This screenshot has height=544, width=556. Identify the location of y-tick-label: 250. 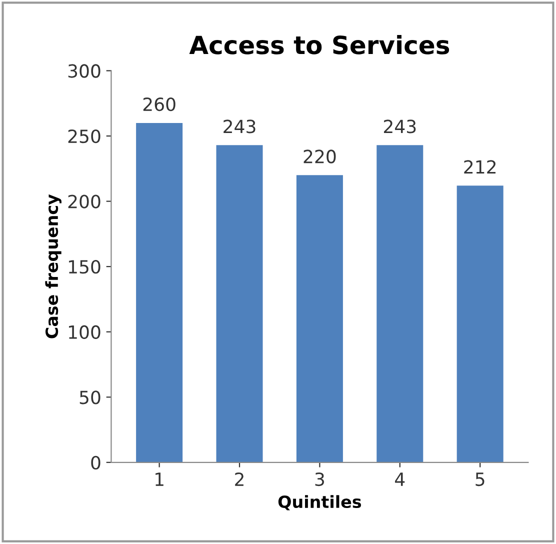
(84, 136).